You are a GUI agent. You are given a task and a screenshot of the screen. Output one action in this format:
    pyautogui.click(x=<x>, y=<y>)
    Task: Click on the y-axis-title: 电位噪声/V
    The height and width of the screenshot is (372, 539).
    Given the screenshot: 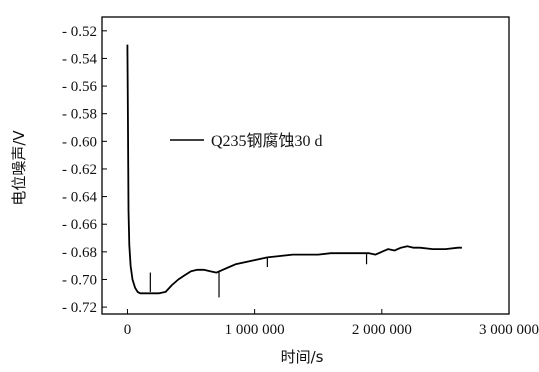 What is the action you would take?
    pyautogui.click(x=19, y=168)
    